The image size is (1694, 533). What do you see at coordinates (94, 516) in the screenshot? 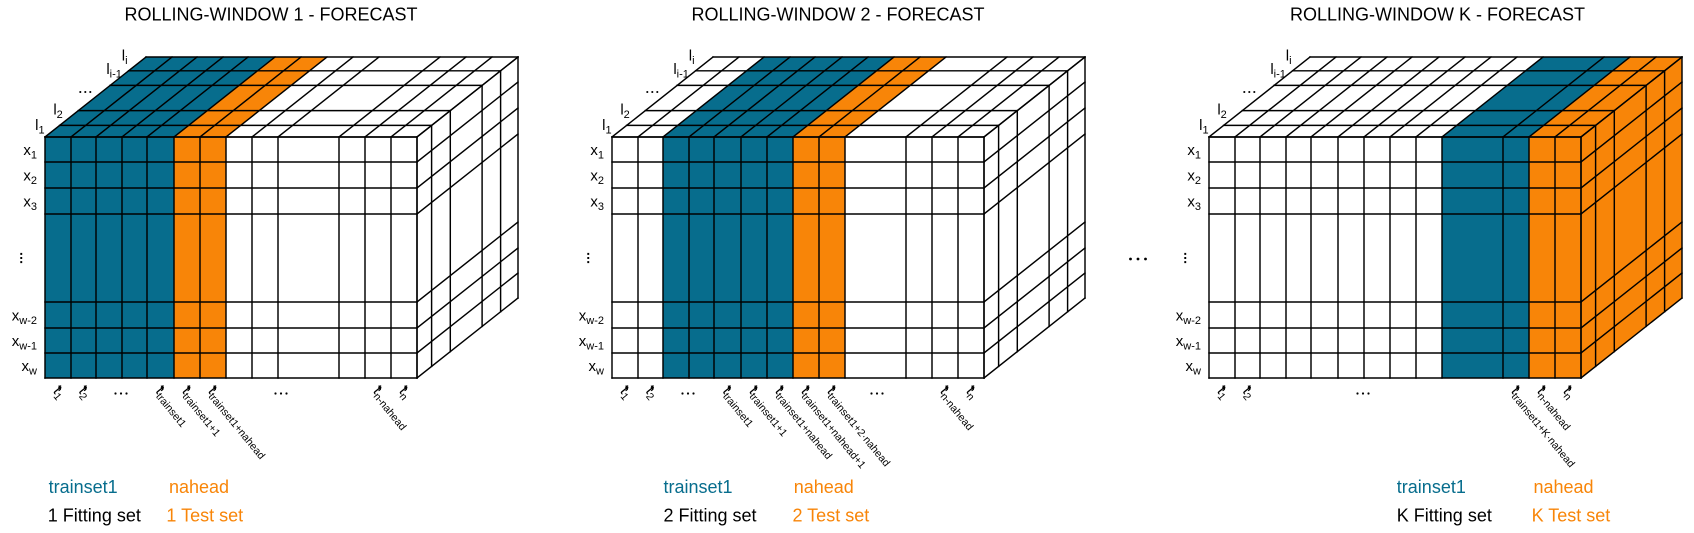
I see `svg-text: 1 Fitting set` at bounding box center [94, 516].